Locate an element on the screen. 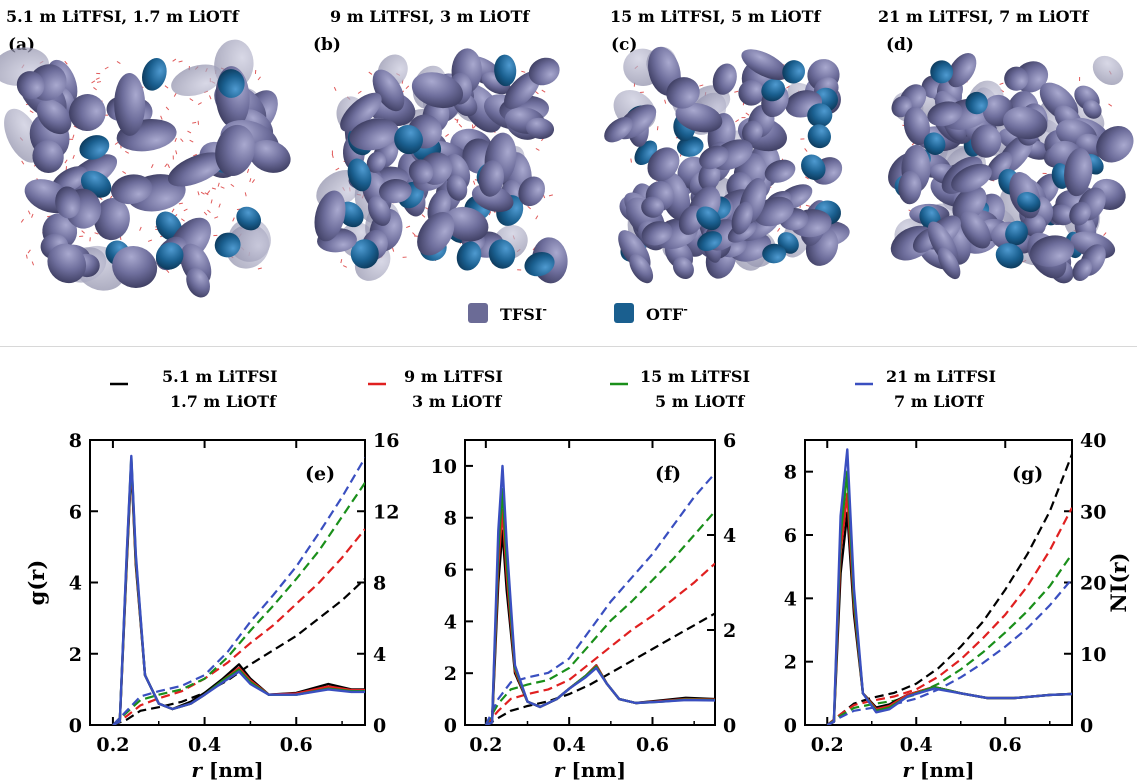  series-2-rdf is located at coordinates (600, 616).